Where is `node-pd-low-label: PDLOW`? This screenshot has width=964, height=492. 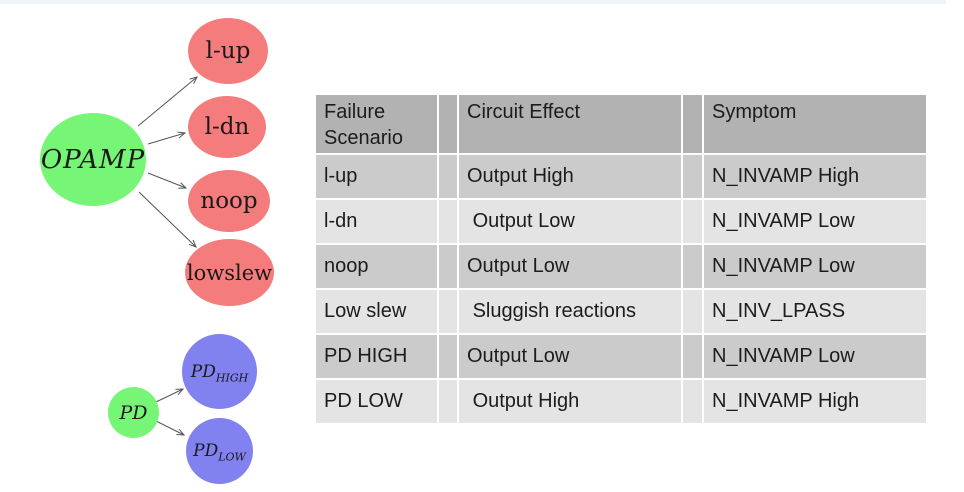 node-pd-low-label: PDLOW is located at coordinates (219, 452).